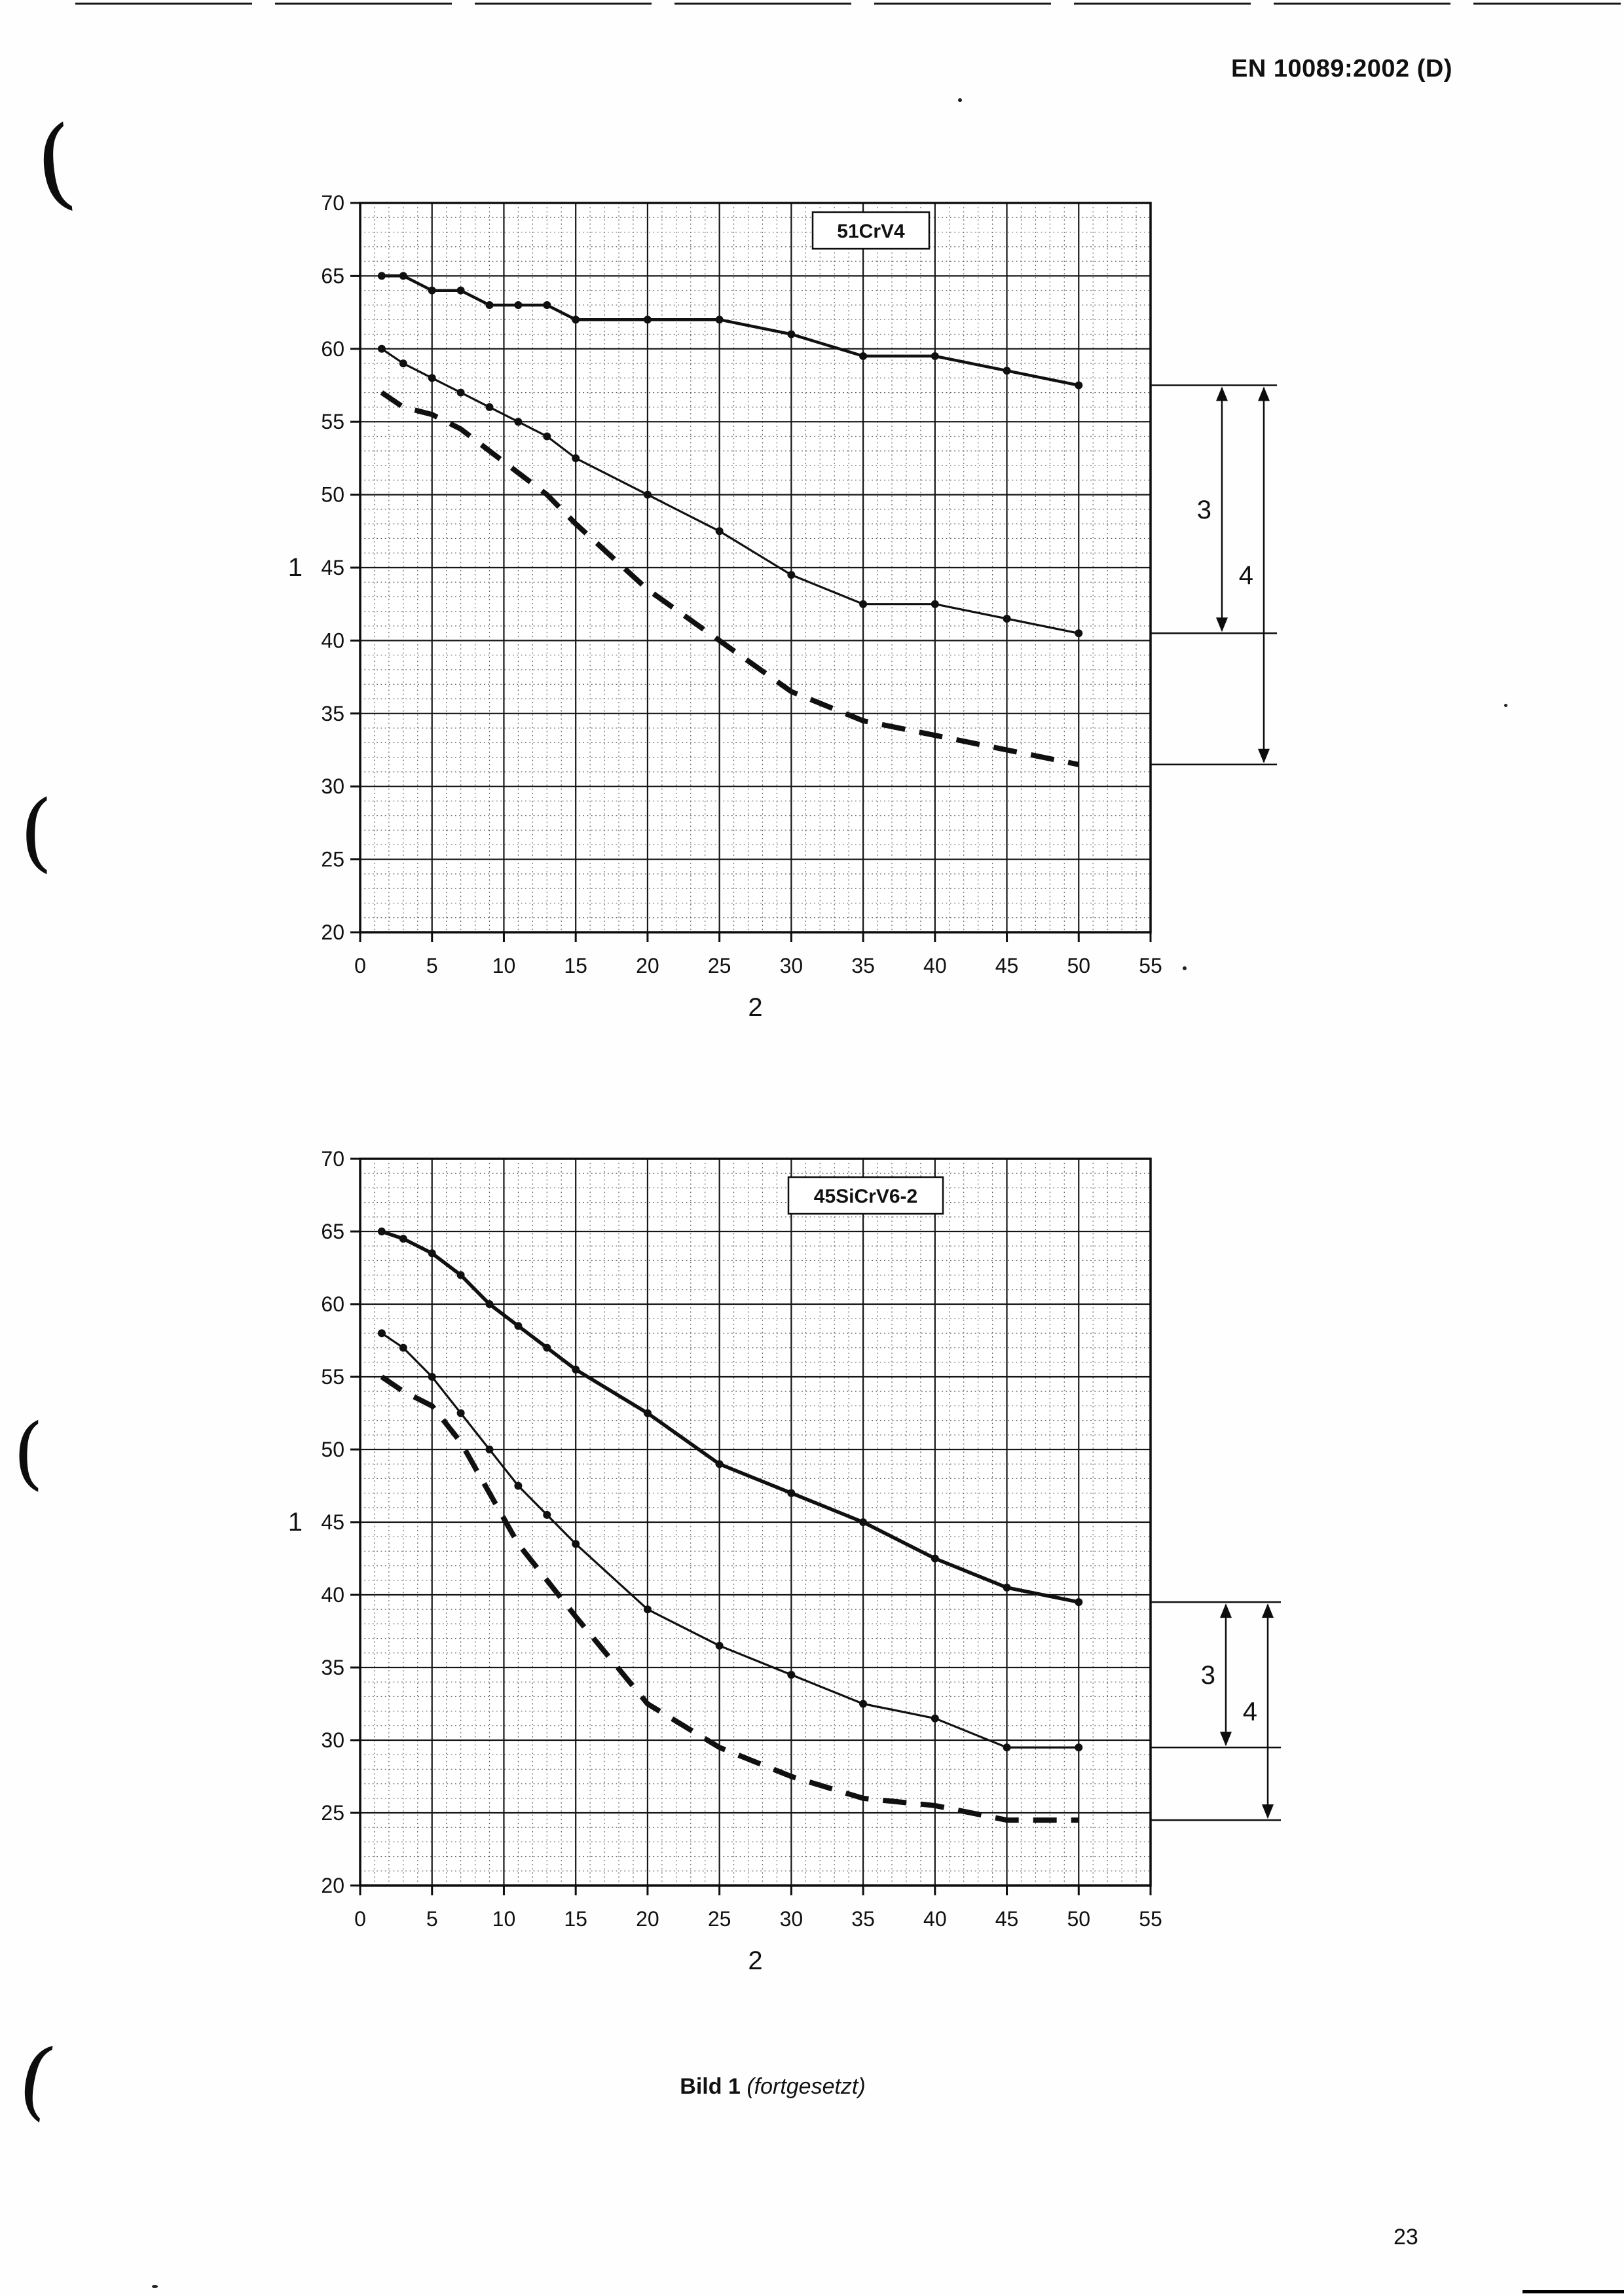 This screenshot has height=2296, width=1624. What do you see at coordinates (1573, 2291) in the screenshot?
I see `scan-artifact-bottom-line` at bounding box center [1573, 2291].